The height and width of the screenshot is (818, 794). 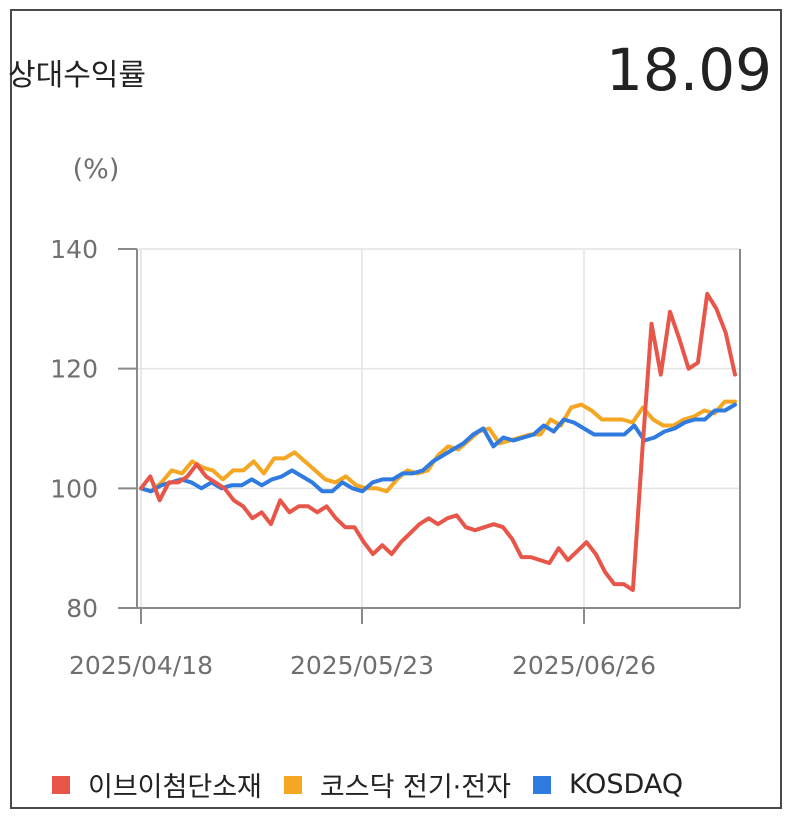 I want to click on legend-swatch-kosdaq-electronics, so click(x=292, y=784).